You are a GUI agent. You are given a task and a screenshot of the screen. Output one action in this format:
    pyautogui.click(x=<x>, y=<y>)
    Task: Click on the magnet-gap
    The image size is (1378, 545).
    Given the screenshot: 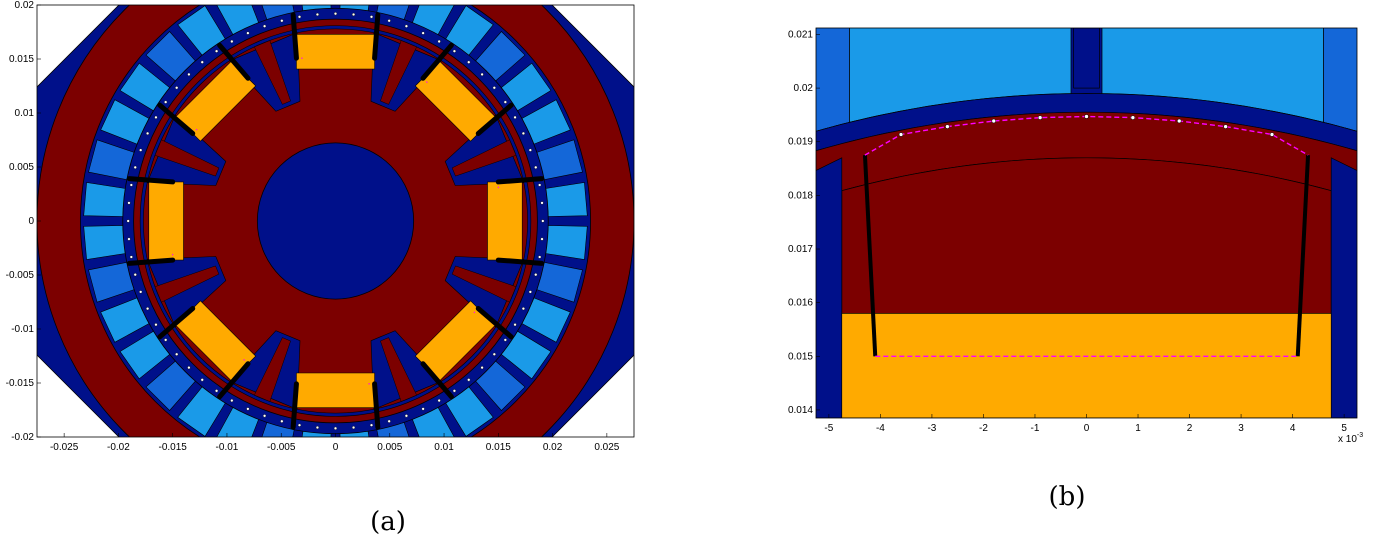 What is the action you would take?
    pyautogui.click(x=1086, y=58)
    